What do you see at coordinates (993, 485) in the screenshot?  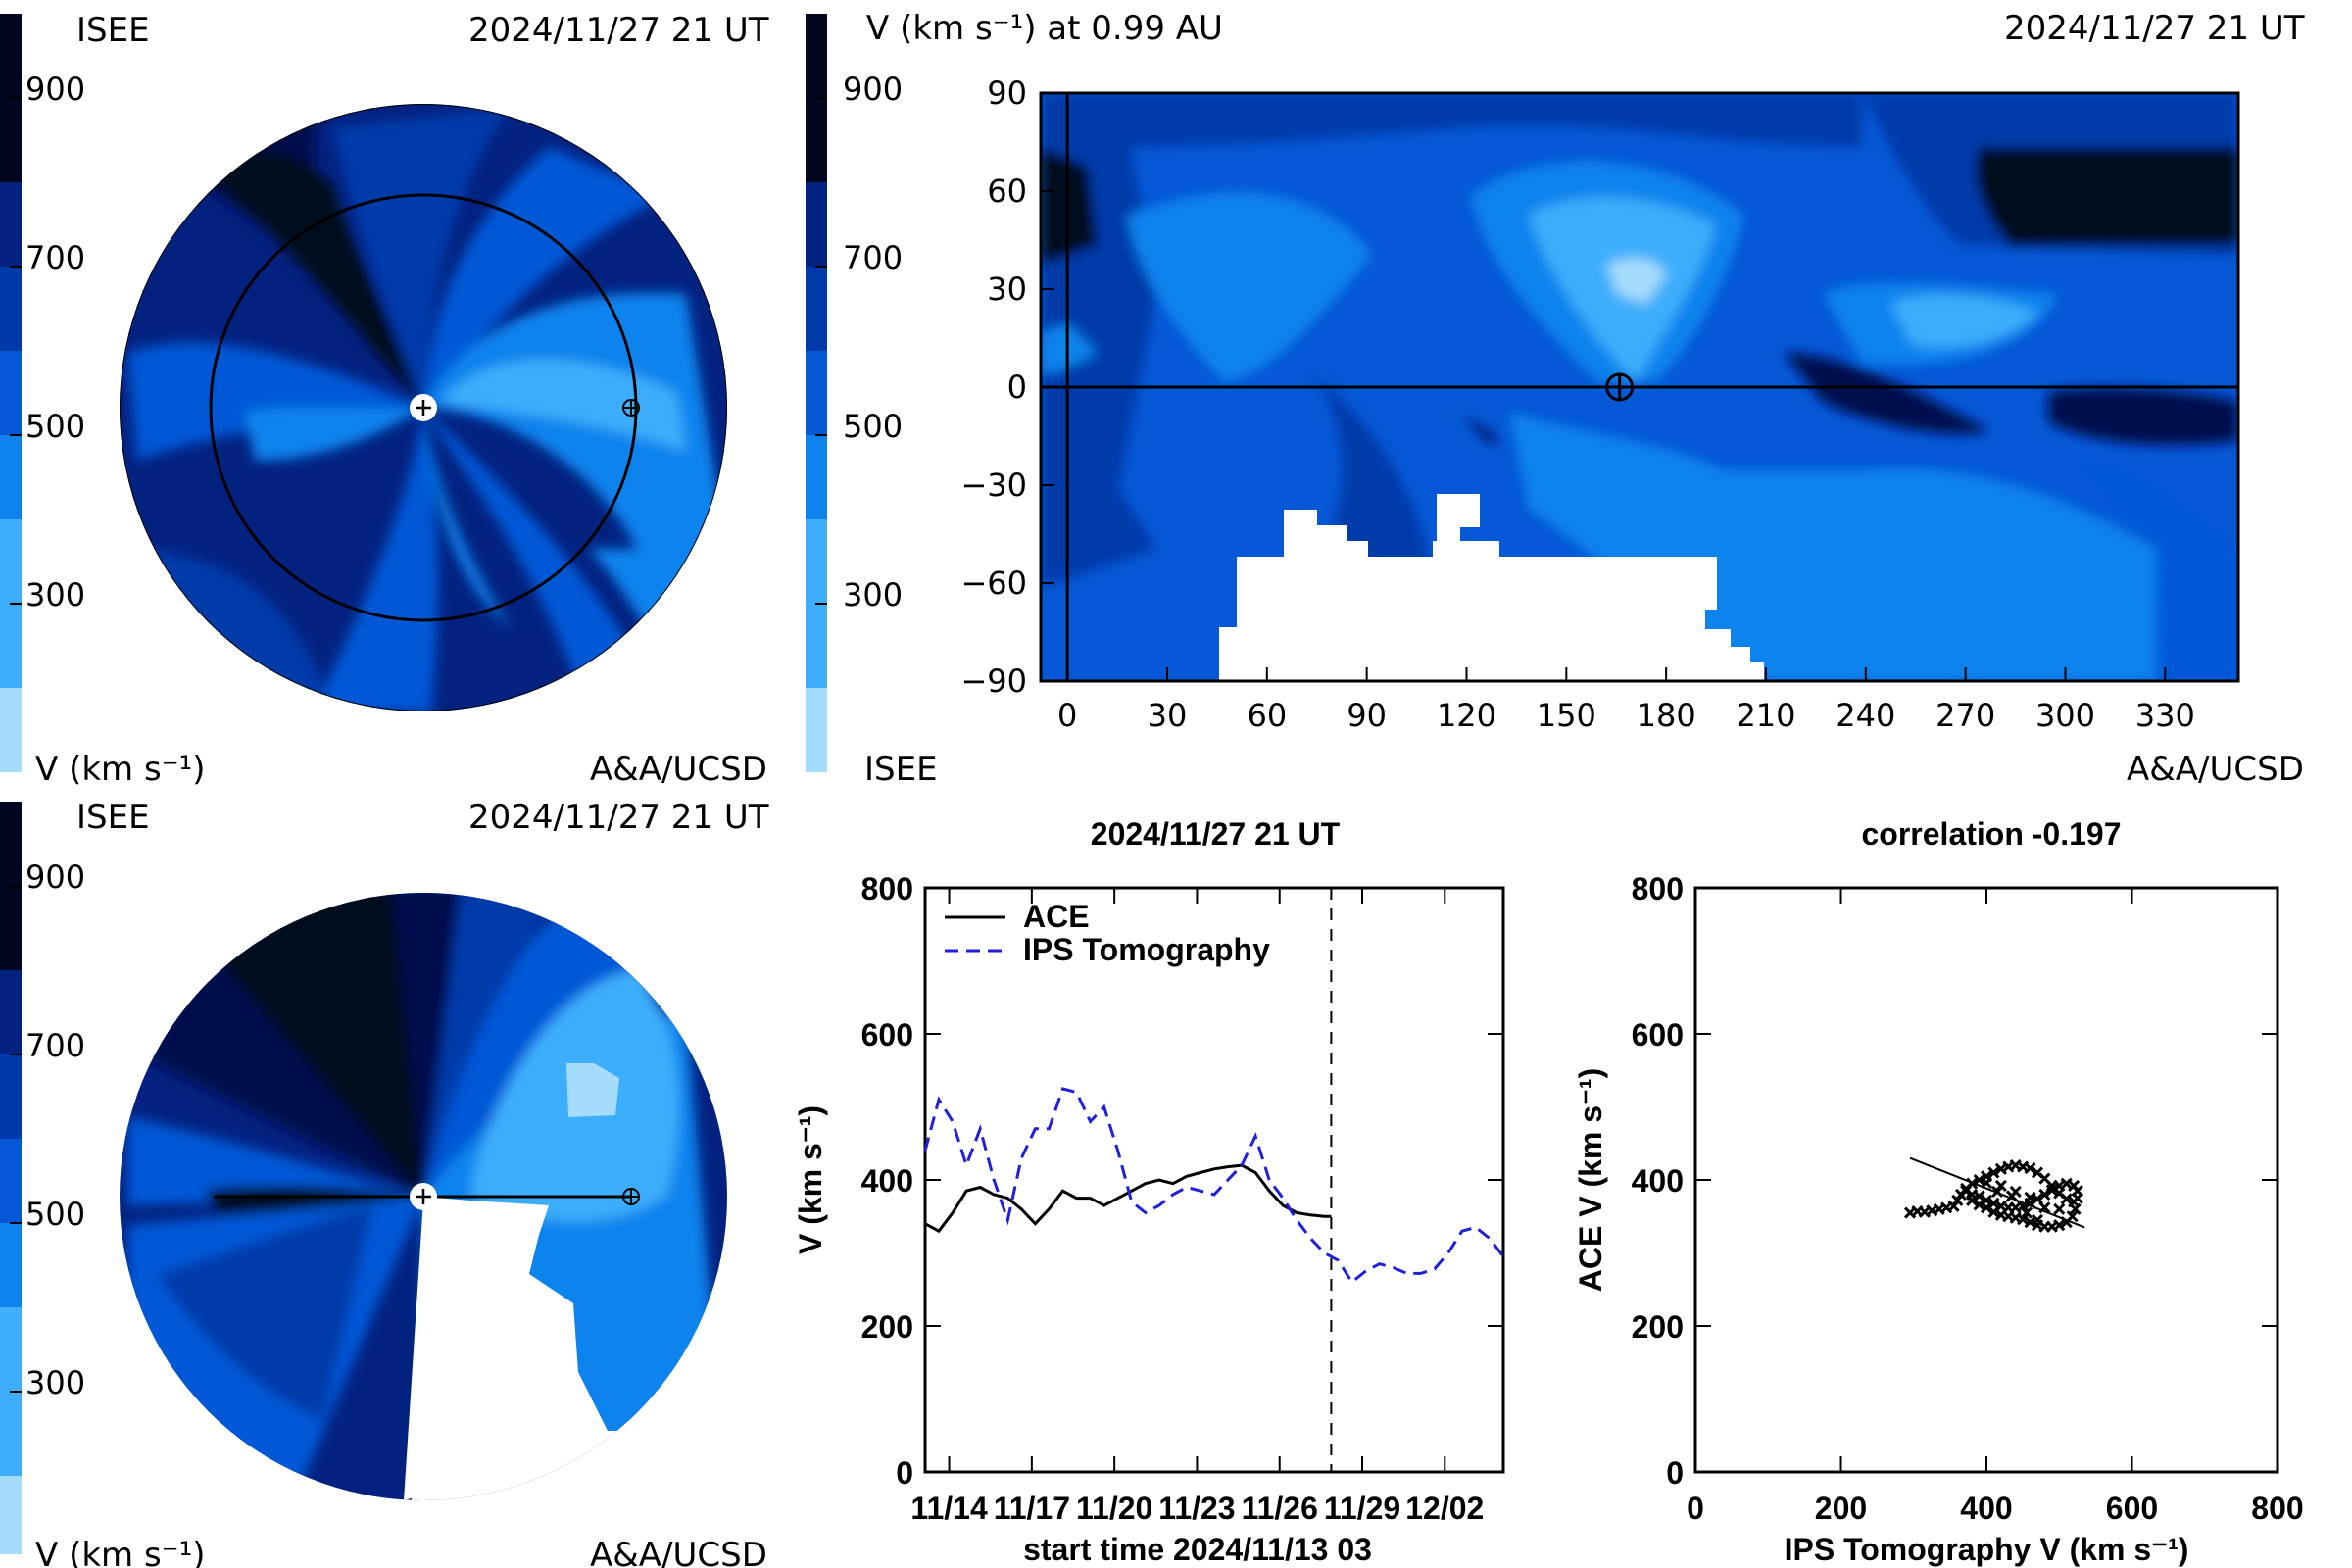 I see `map-y-tick-label: −30` at bounding box center [993, 485].